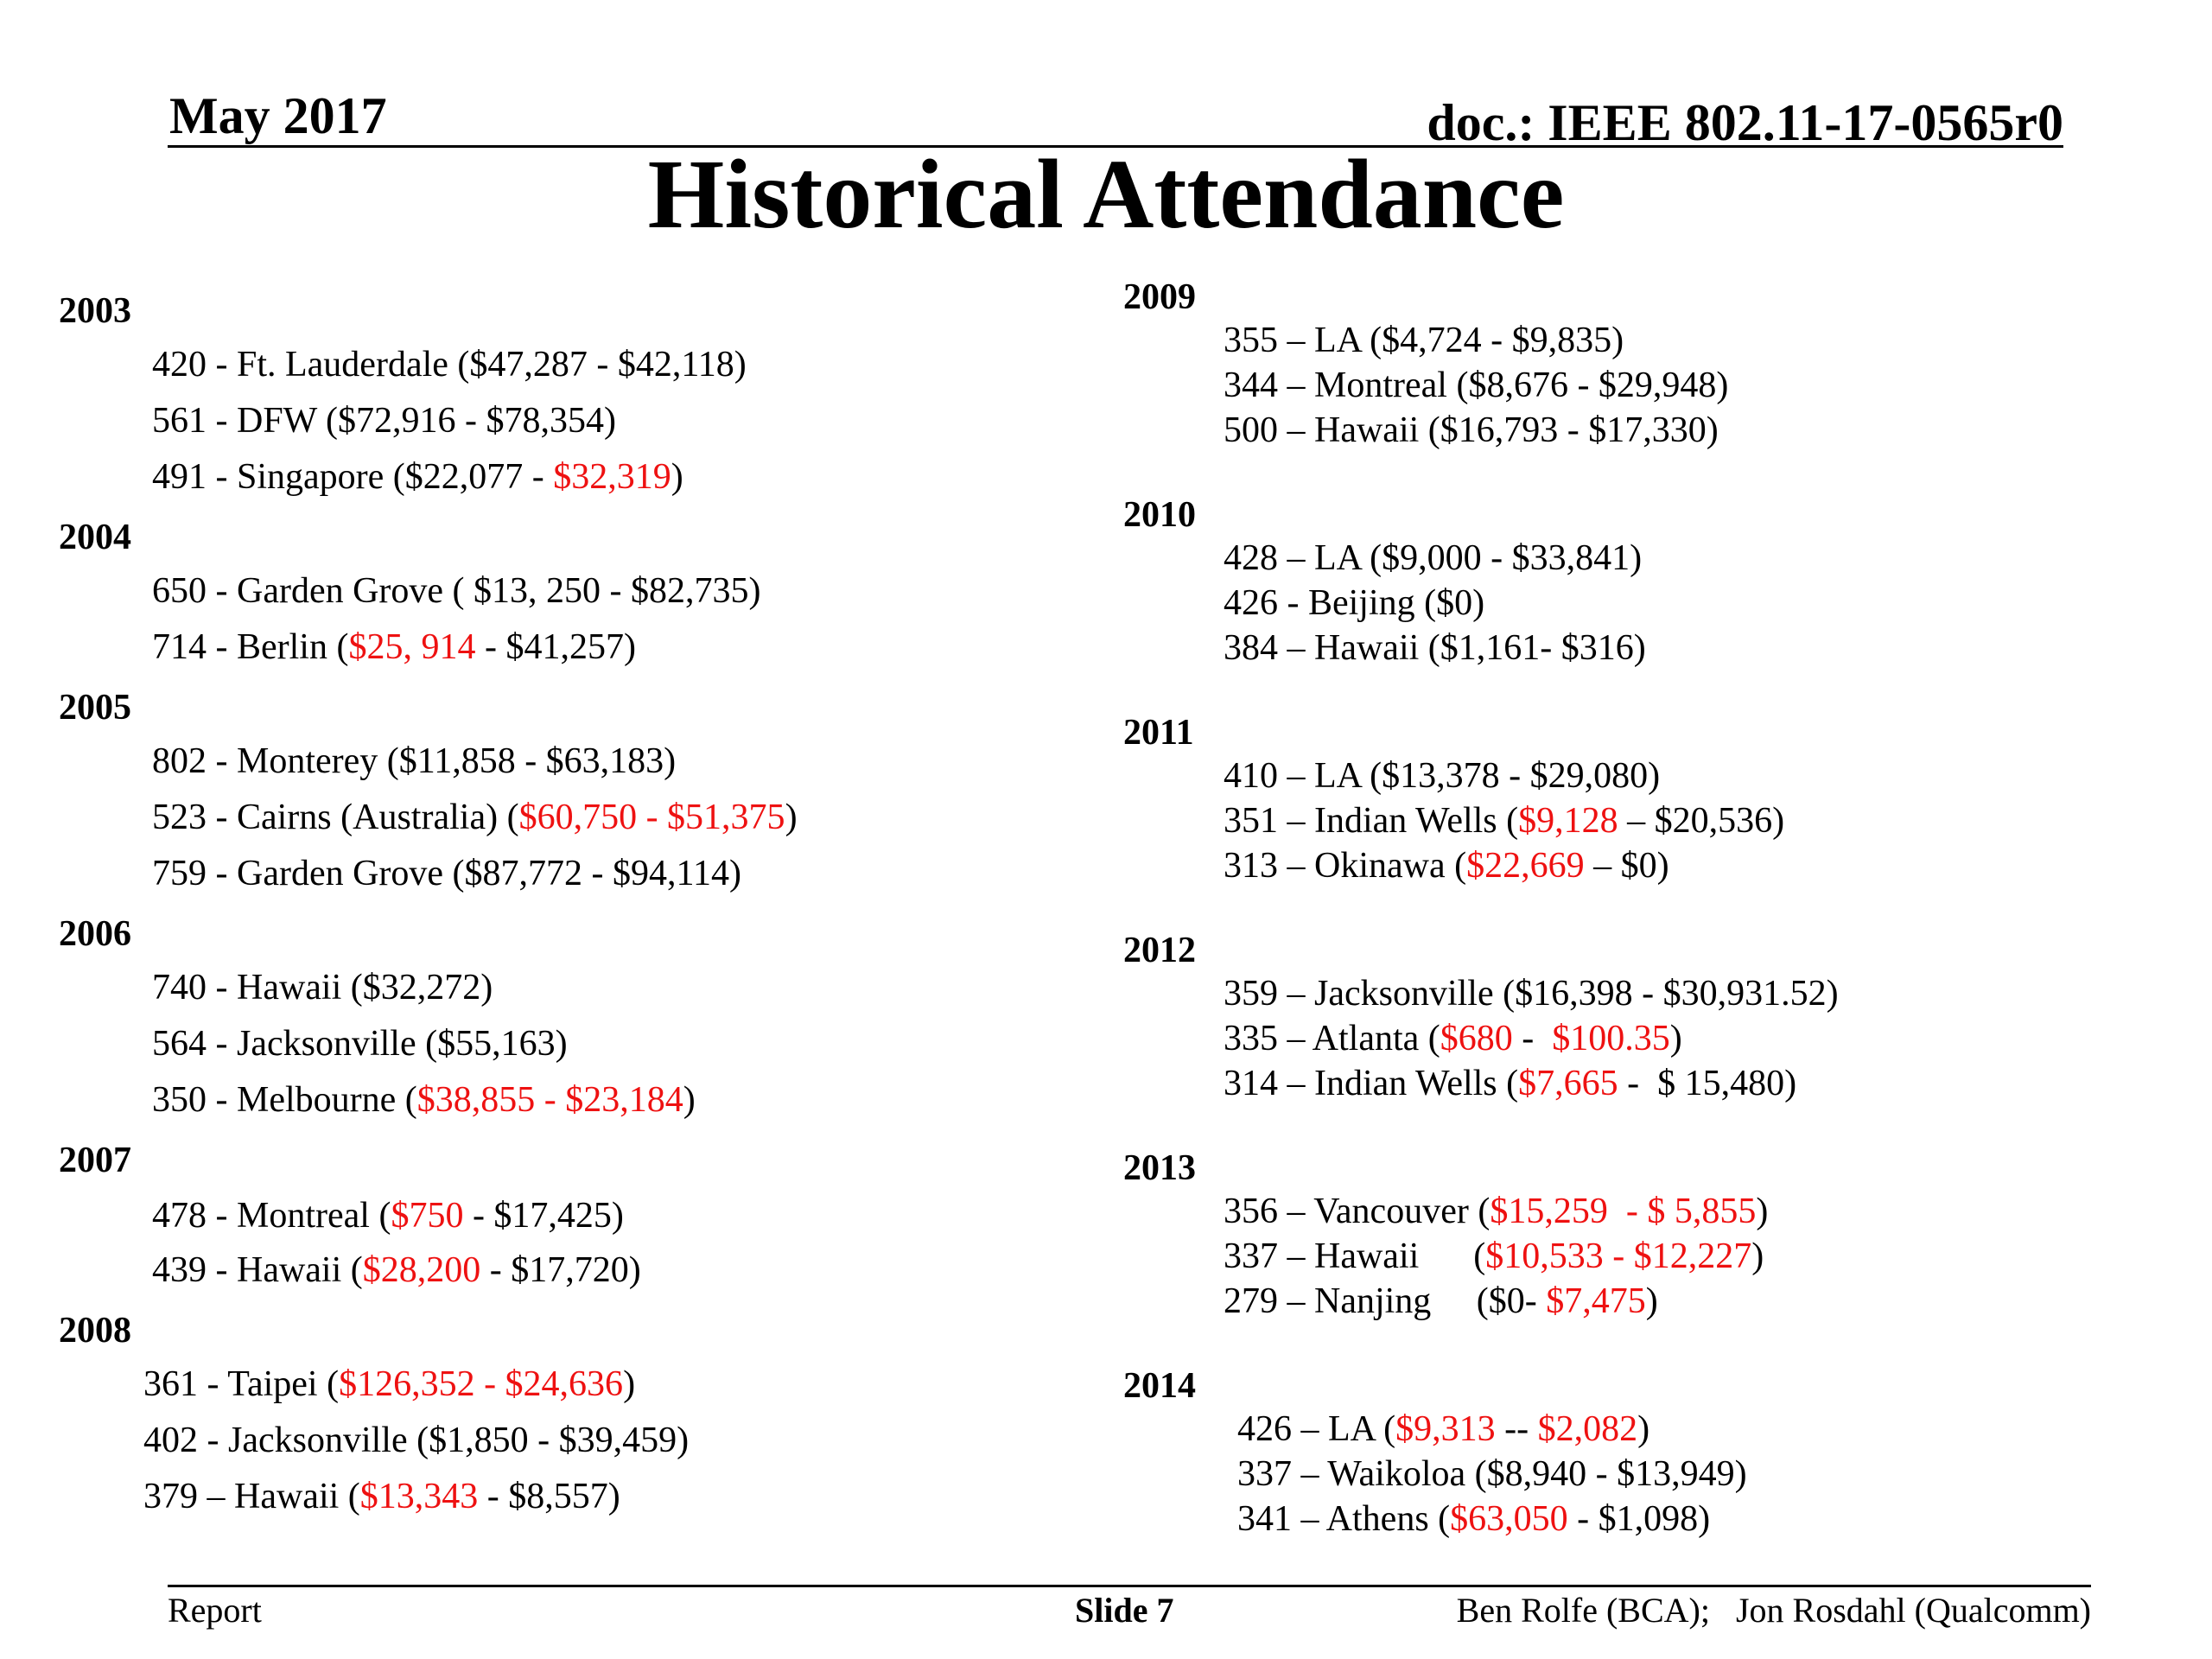 The width and height of the screenshot is (2212, 1659). I want to click on entry-text: 500 – Hawaii ($16,793 - $17,330), so click(1471, 430).